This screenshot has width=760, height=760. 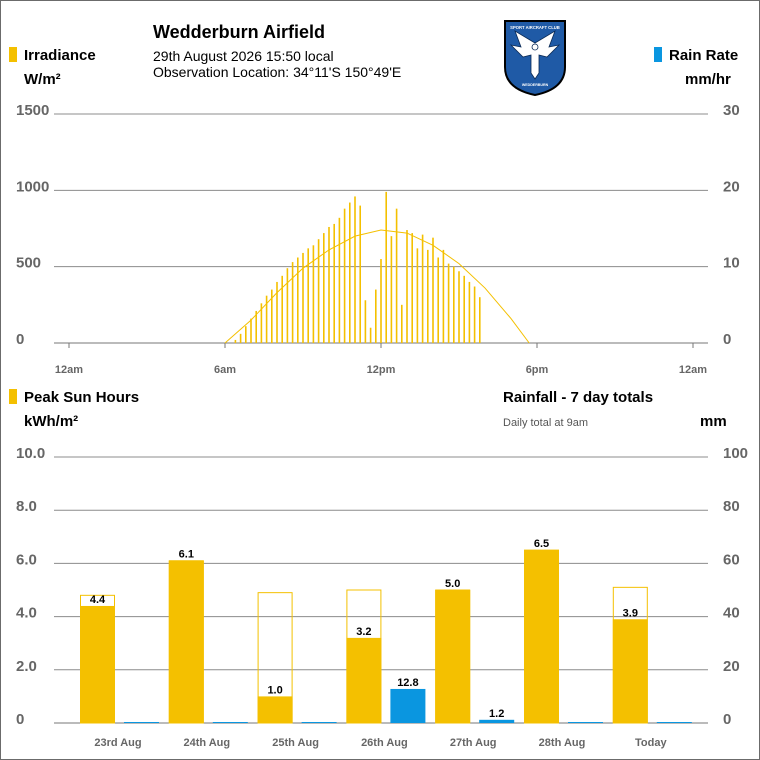 What do you see at coordinates (186, 555) in the screenshot?
I see `peak-sun-value-label: 6.1` at bounding box center [186, 555].